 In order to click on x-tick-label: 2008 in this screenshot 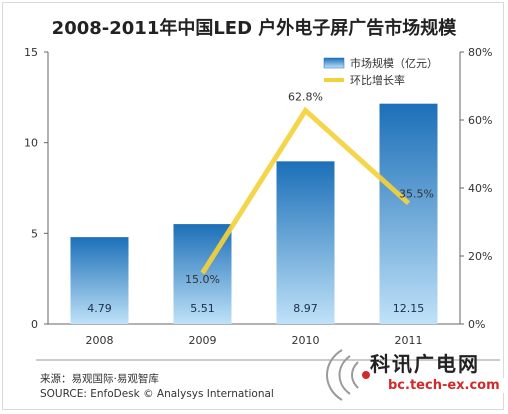, I will do `click(100, 340)`.